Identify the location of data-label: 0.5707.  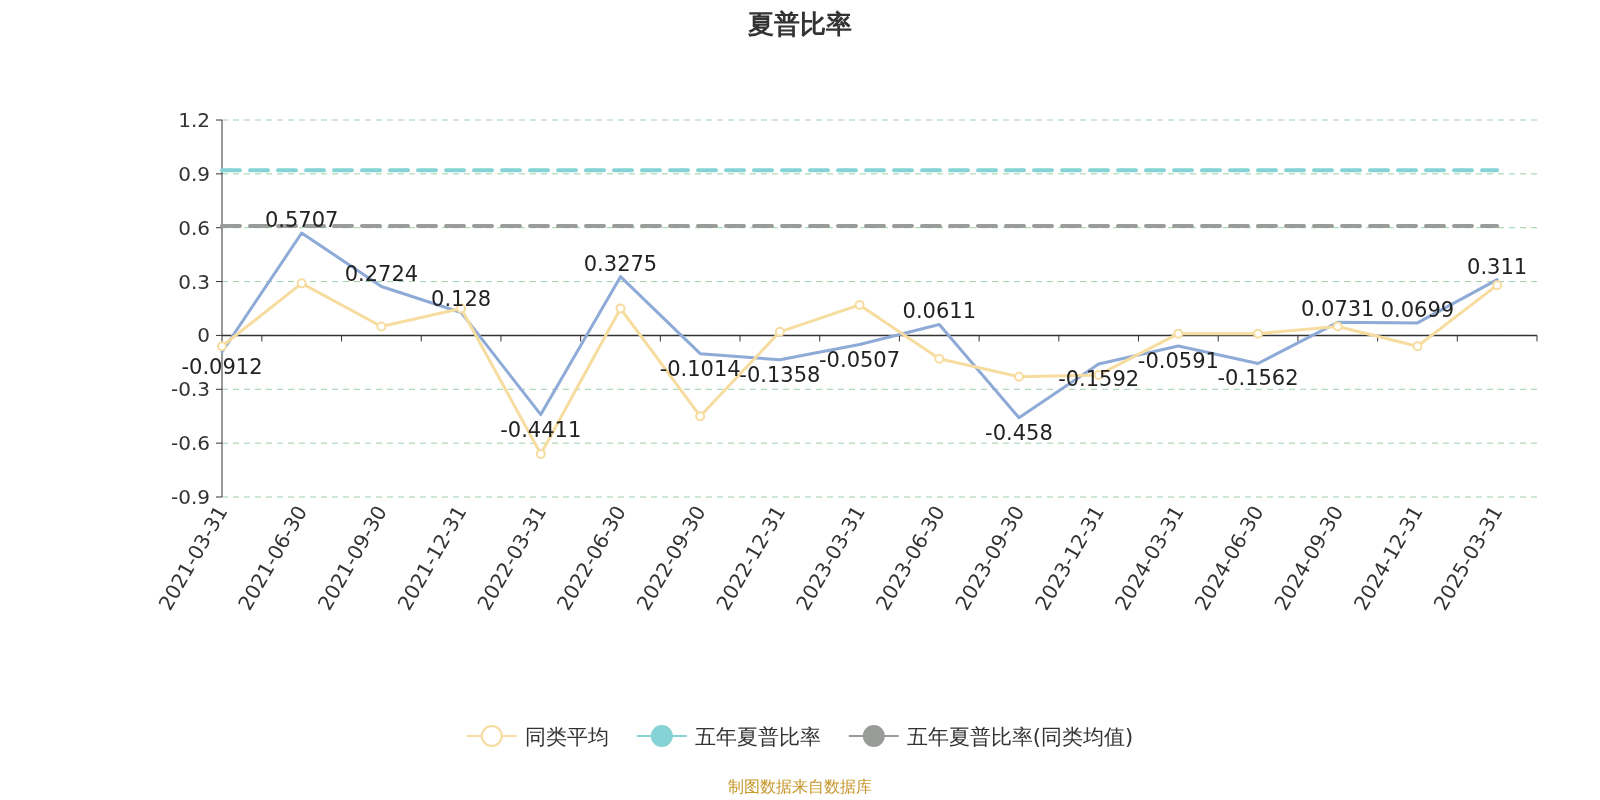
(301, 219).